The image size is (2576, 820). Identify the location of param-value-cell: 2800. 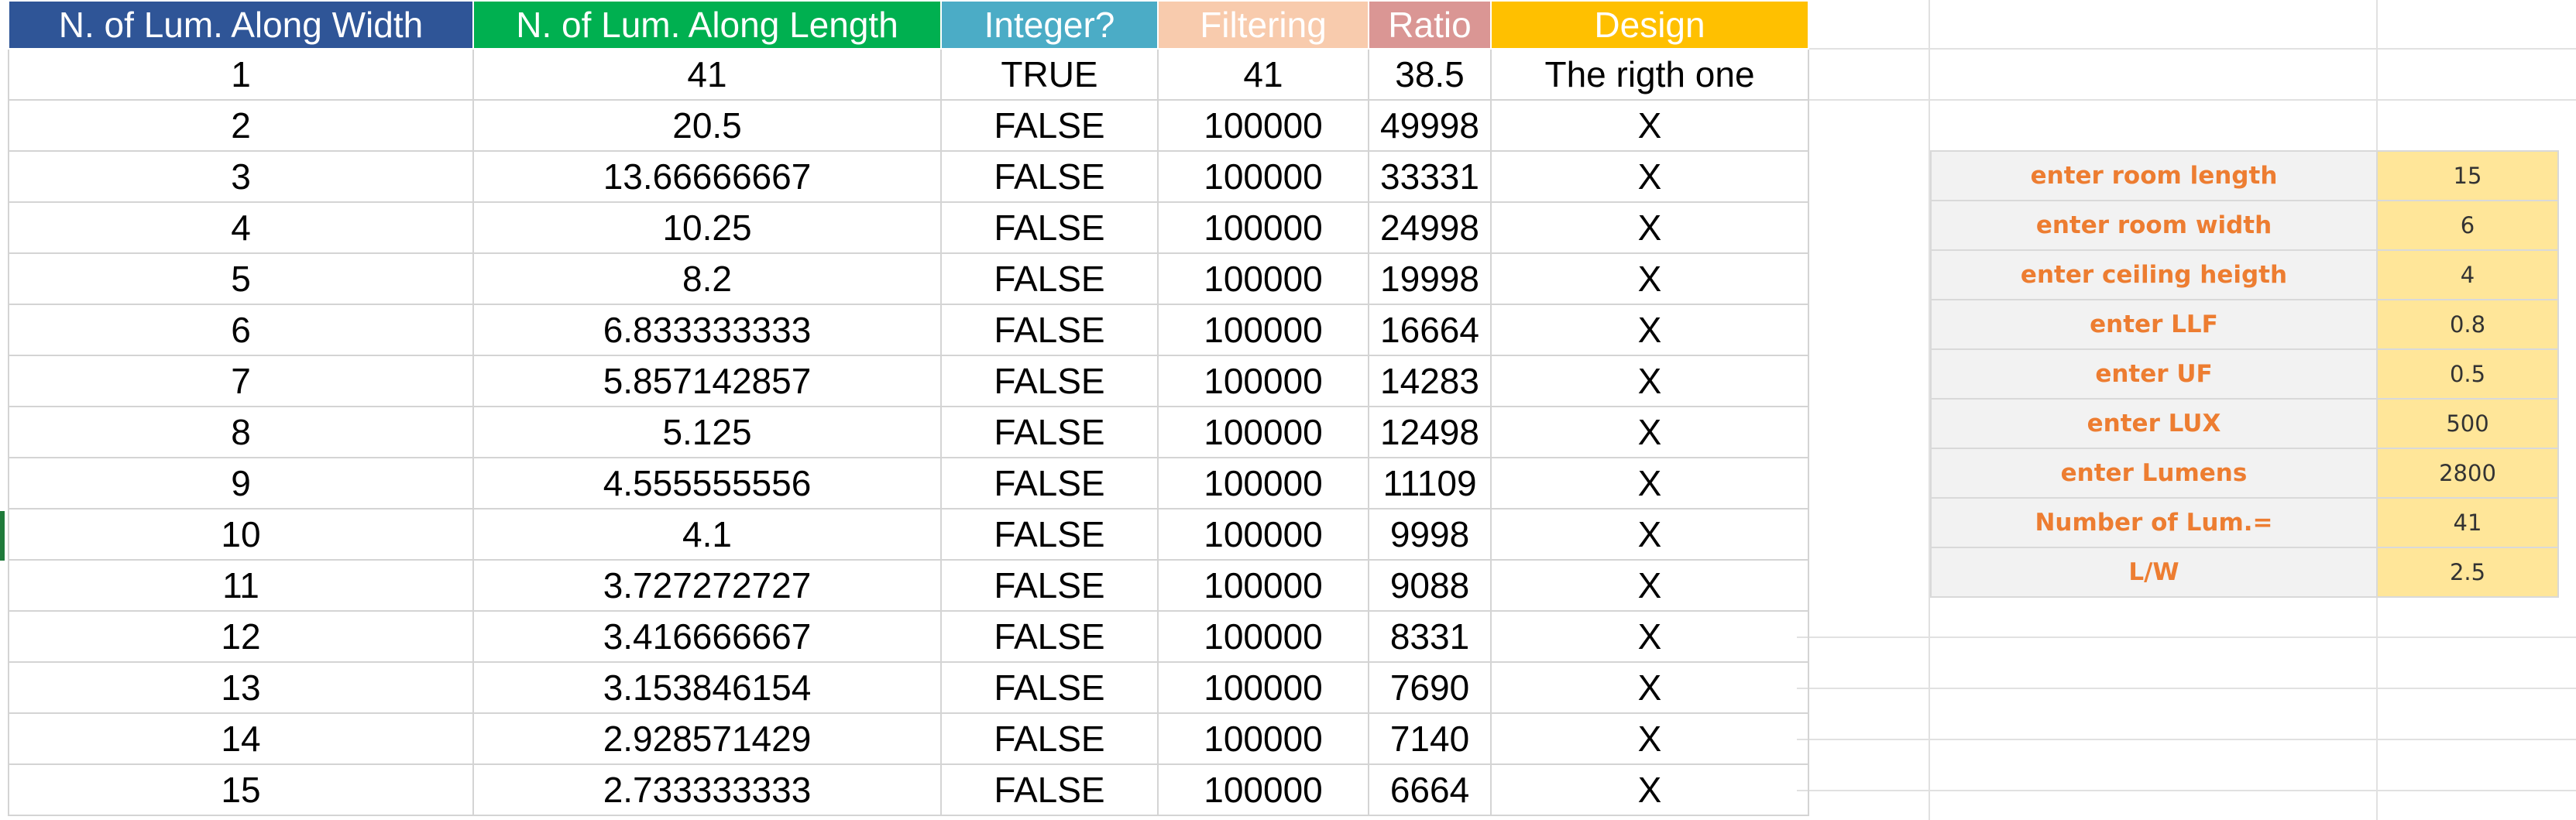
(2467, 473).